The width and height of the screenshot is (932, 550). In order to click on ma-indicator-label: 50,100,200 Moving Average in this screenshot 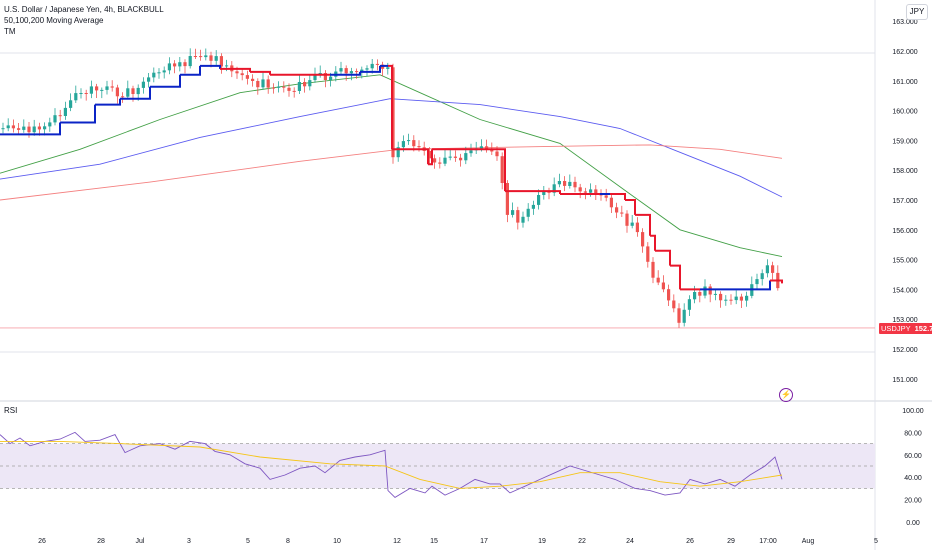, I will do `click(54, 20)`.